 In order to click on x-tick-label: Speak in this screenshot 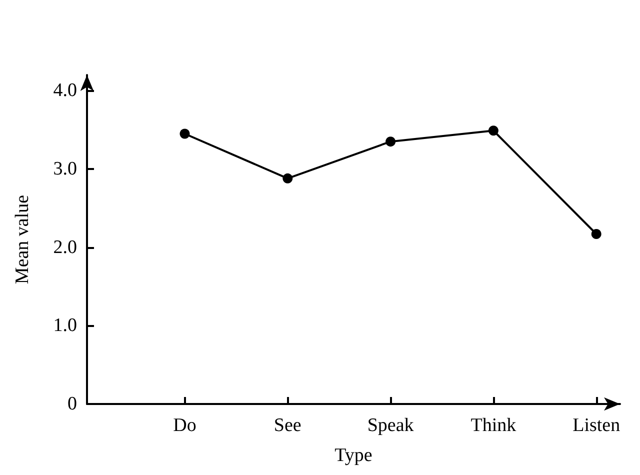, I will do `click(390, 425)`.